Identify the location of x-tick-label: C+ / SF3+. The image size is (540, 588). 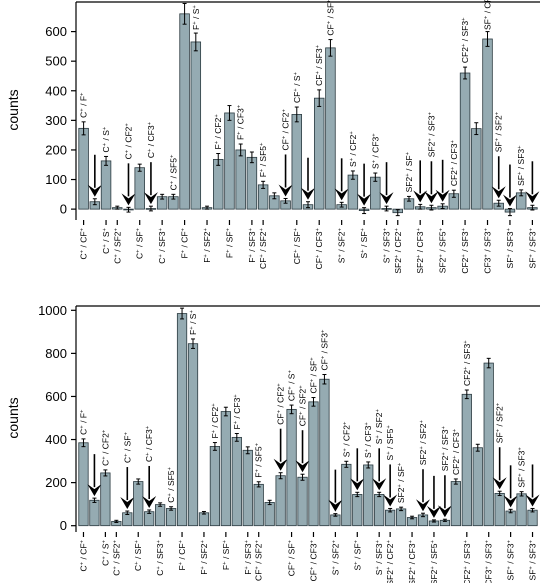
(160, 557).